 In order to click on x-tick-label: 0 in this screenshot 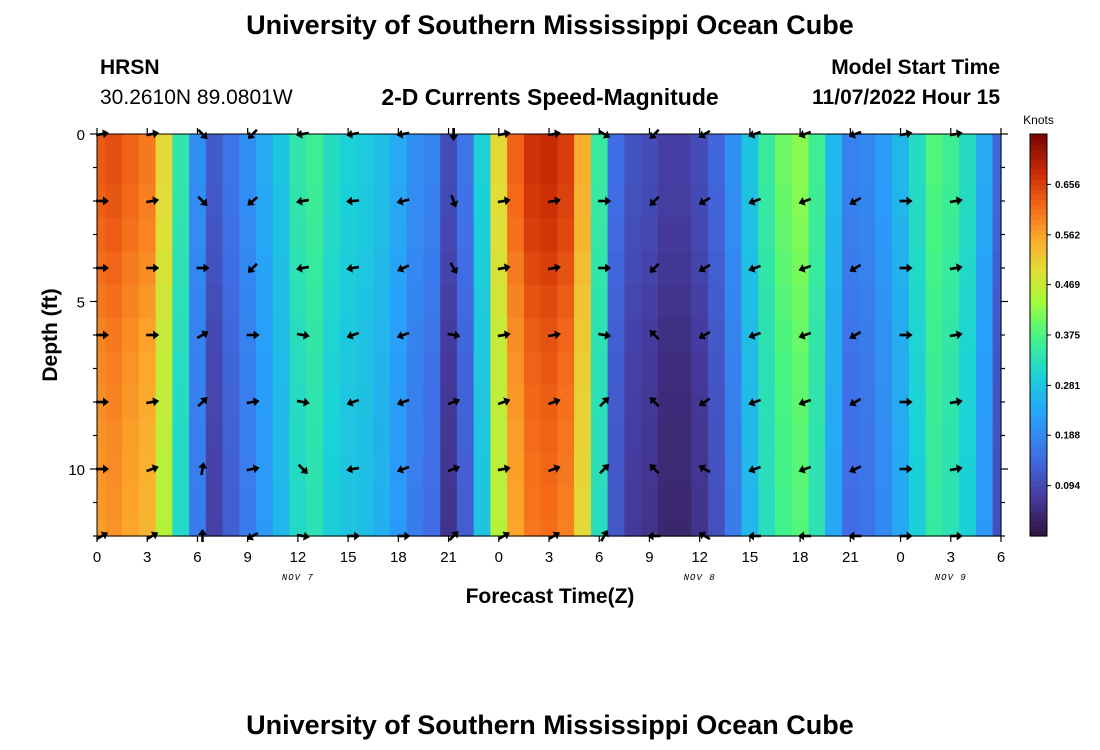, I will do `click(499, 557)`.